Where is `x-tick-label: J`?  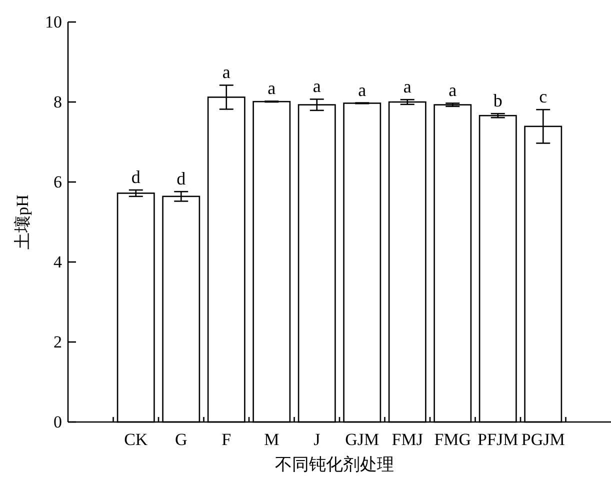
x-tick-label: J is located at coordinates (317, 439).